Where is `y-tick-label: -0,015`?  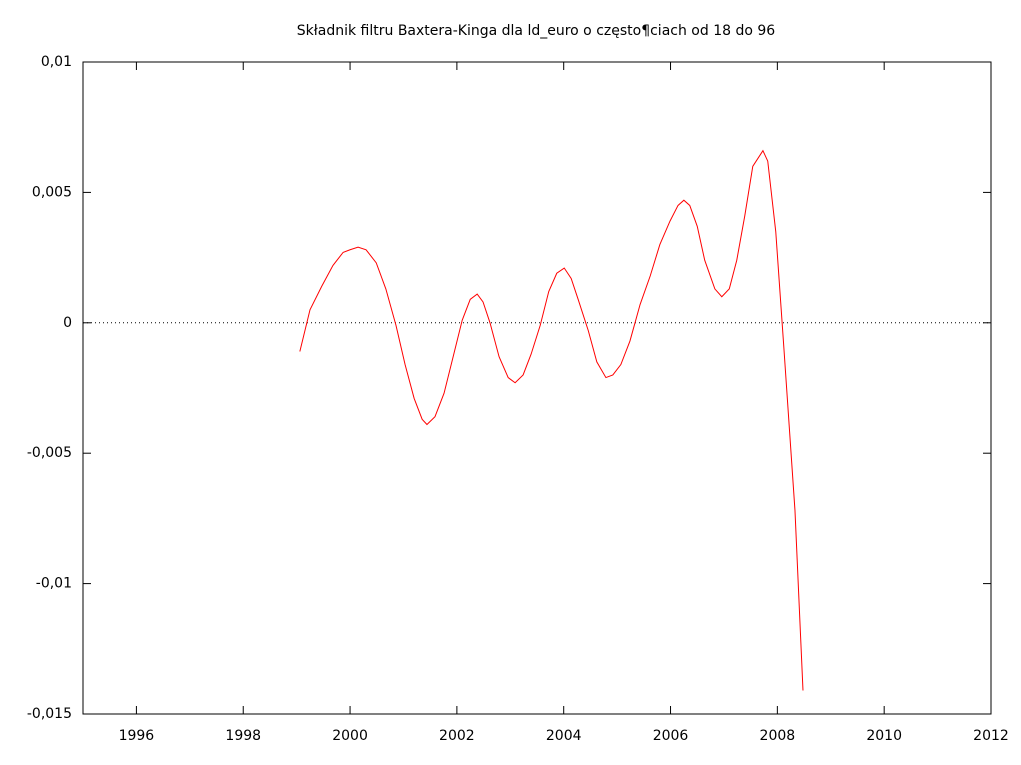
y-tick-label: -0,015 is located at coordinates (49, 714).